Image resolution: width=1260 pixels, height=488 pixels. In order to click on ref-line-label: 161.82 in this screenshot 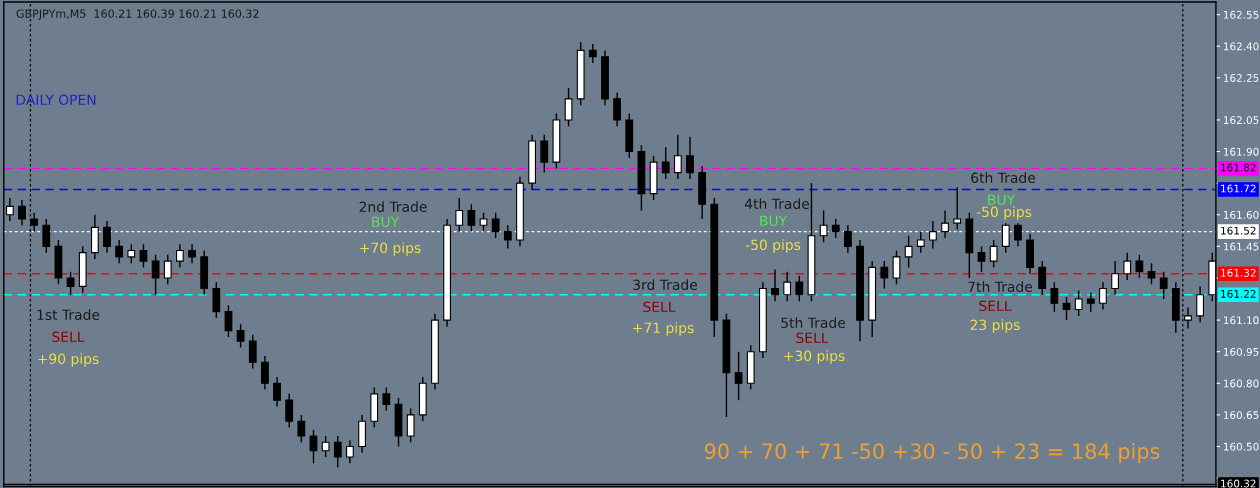, I will do `click(1238, 167)`.